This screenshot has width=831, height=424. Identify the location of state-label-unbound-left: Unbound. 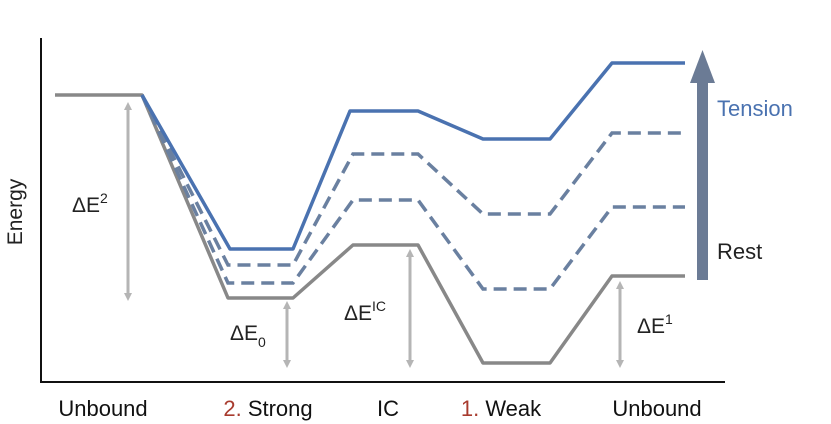
(102, 408).